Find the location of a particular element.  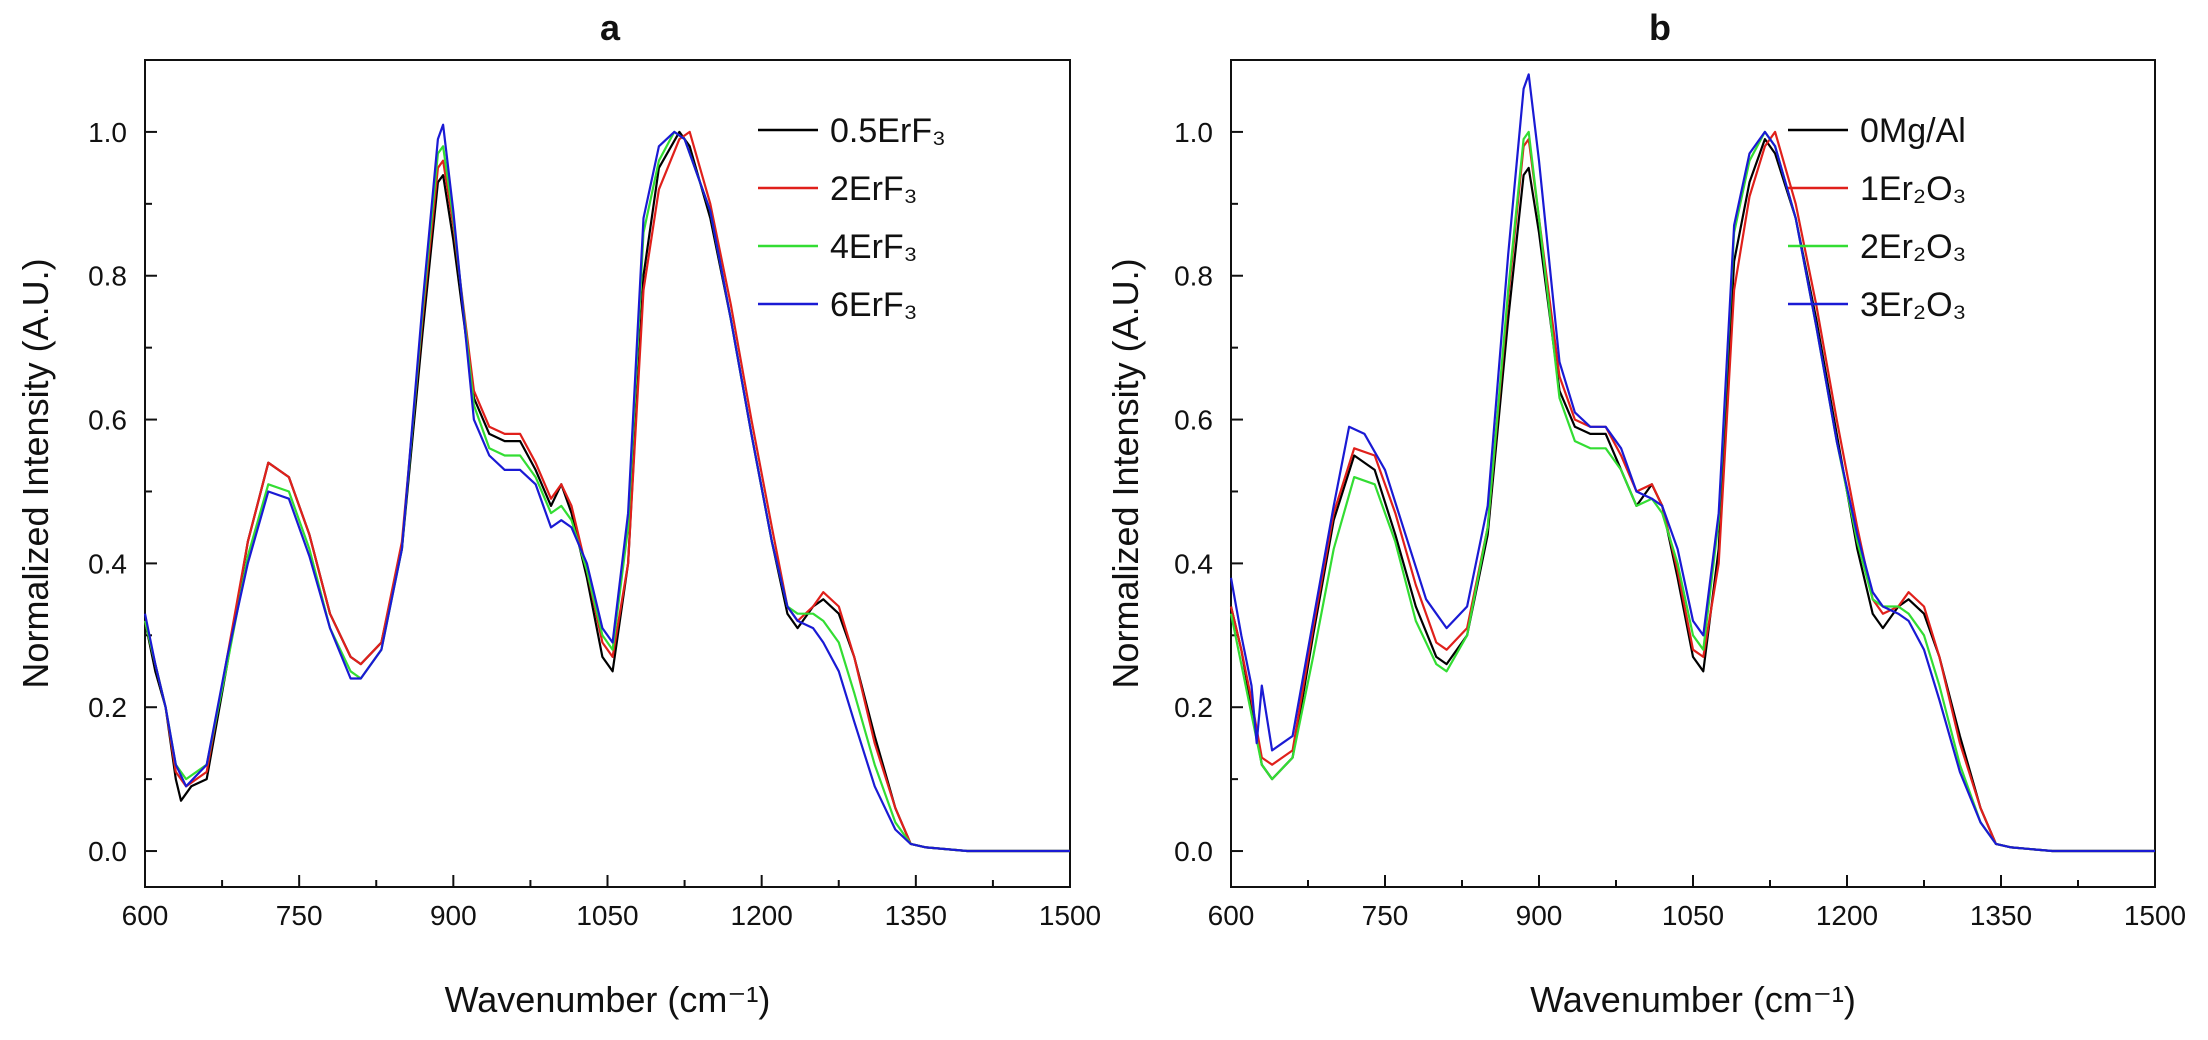

legend-label: 6ErF₃ is located at coordinates (874, 305).